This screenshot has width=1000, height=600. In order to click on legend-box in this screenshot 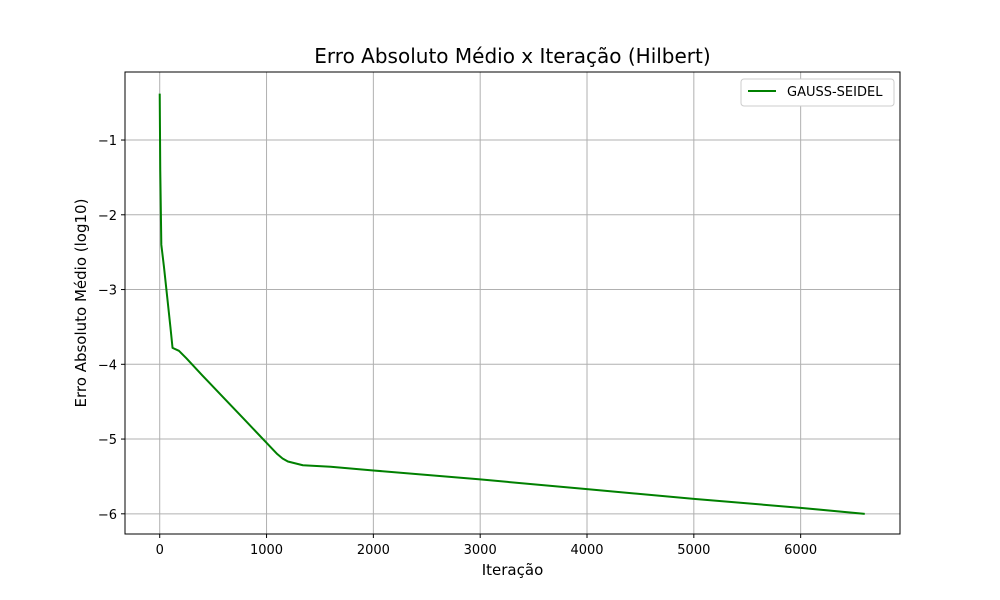, I will do `click(817, 92)`.